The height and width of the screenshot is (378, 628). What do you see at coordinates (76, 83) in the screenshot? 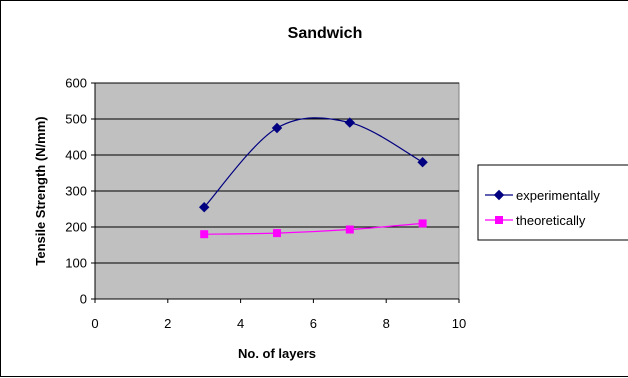
I see `y-tick-label: 600` at bounding box center [76, 83].